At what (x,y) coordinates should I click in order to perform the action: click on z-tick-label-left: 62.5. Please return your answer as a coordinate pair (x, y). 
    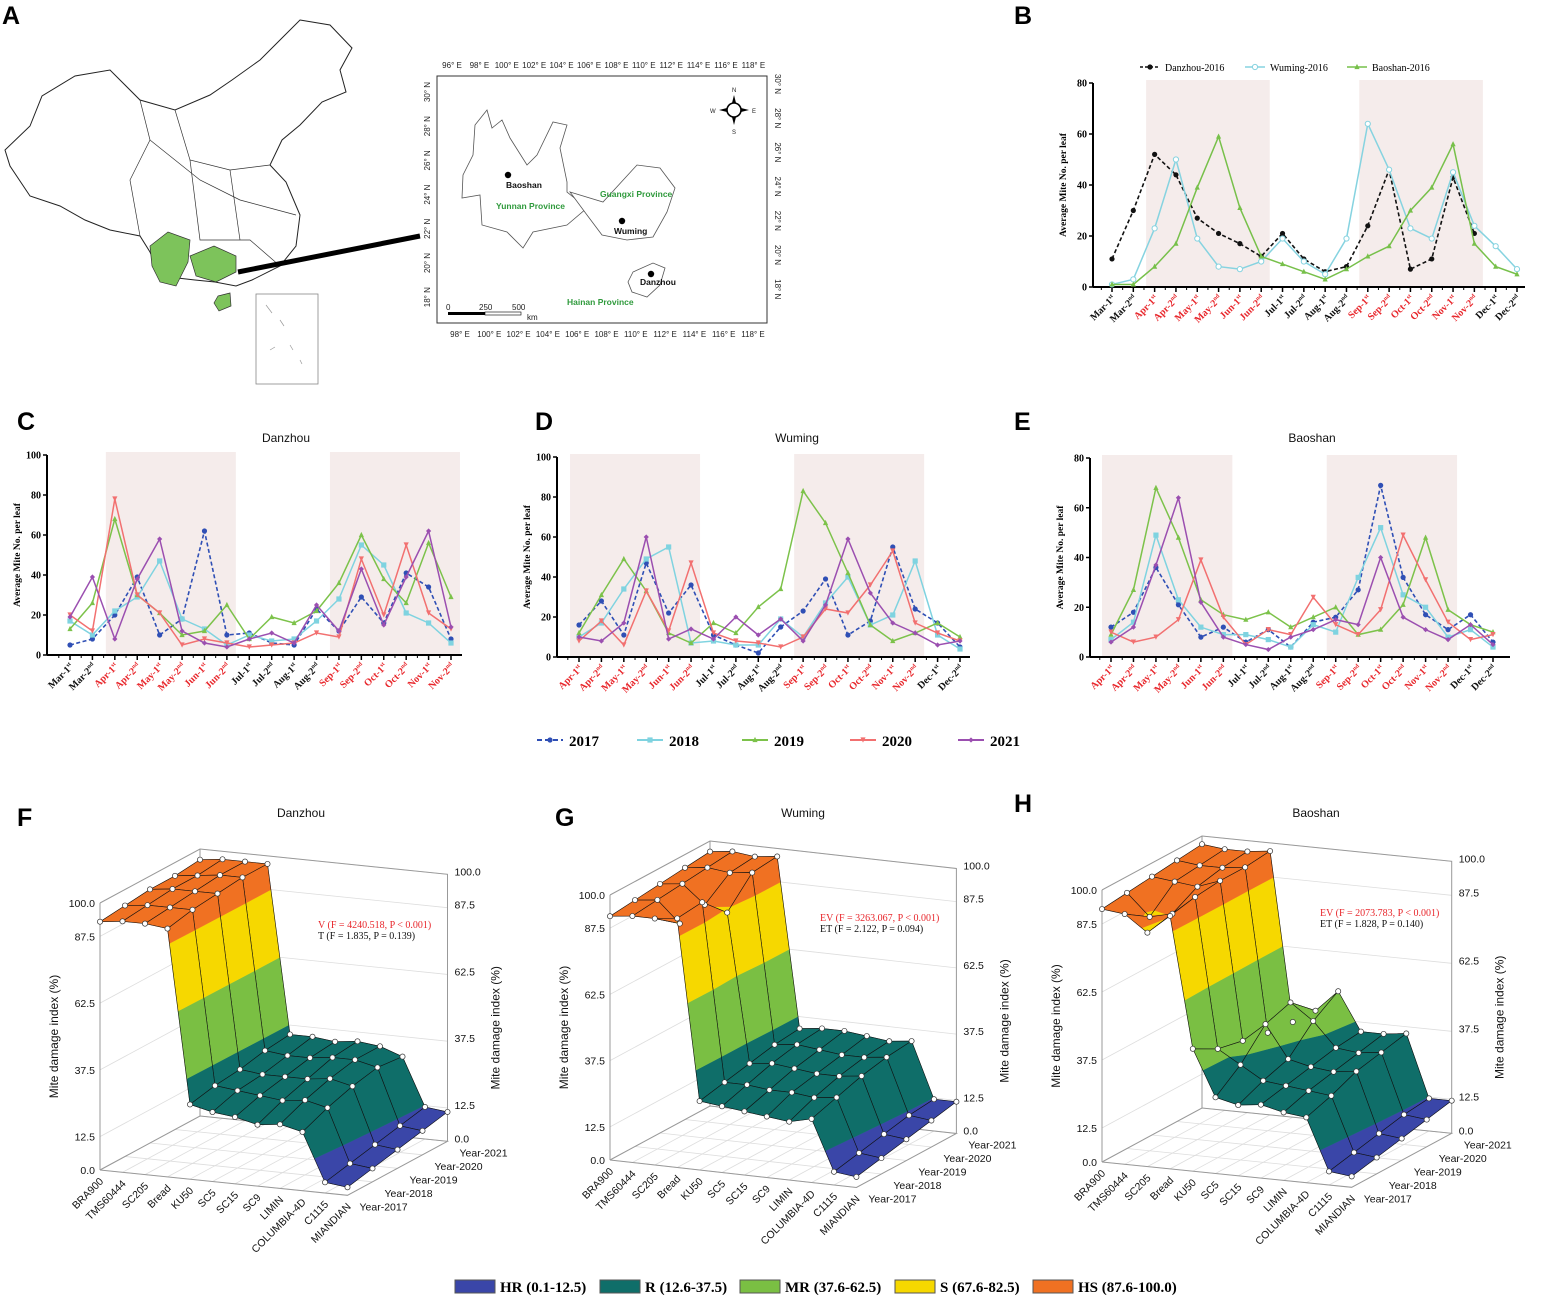
    Looking at the image, I should click on (595, 995).